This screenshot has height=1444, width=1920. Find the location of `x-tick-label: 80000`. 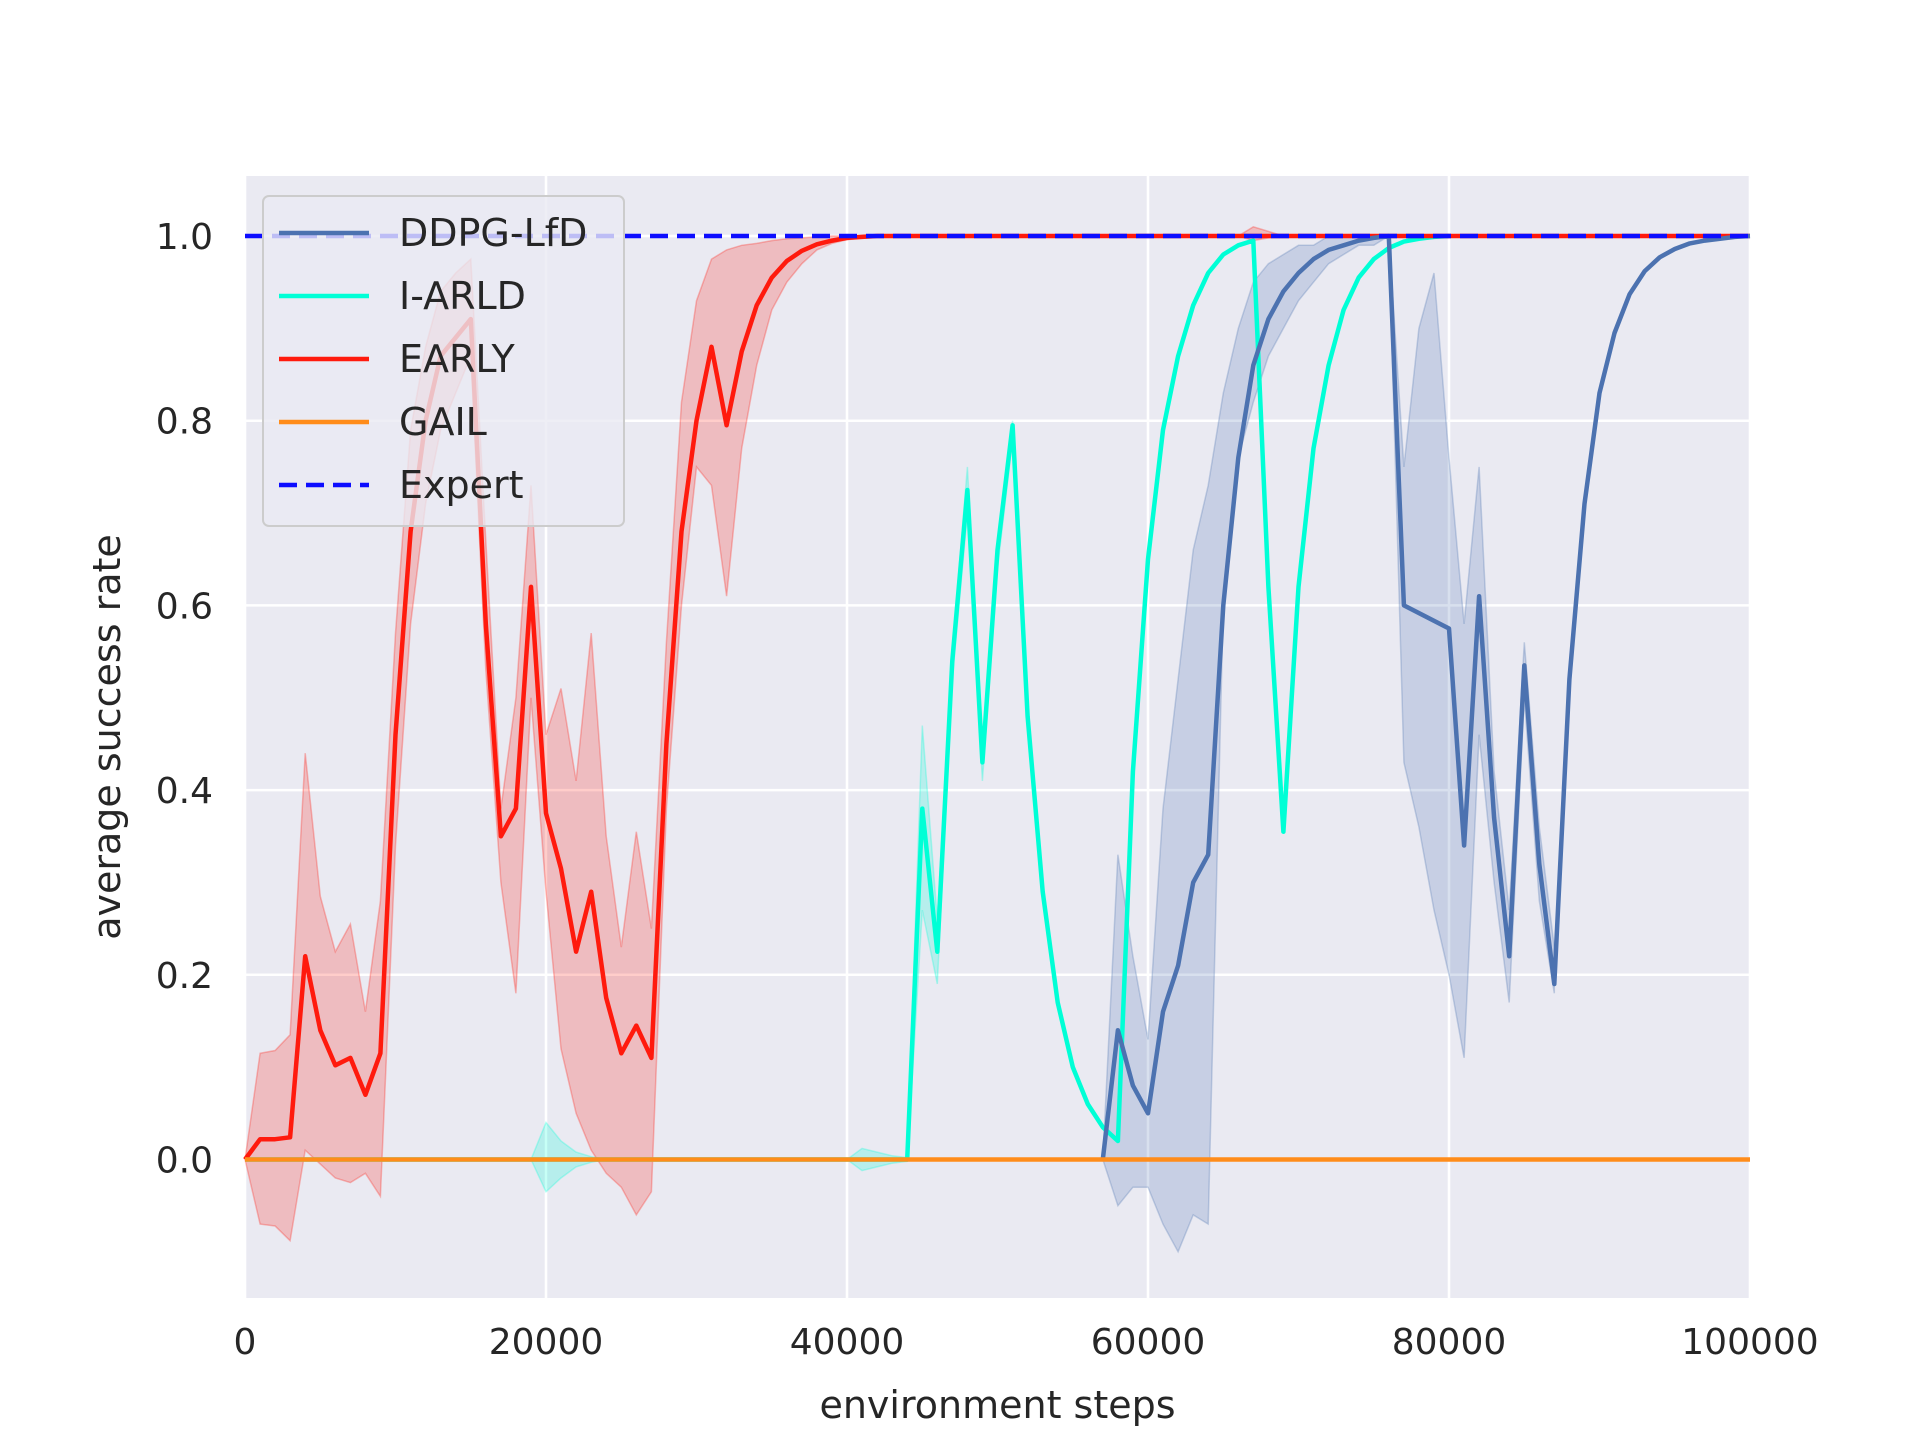

x-tick-label: 80000 is located at coordinates (1449, 1342).